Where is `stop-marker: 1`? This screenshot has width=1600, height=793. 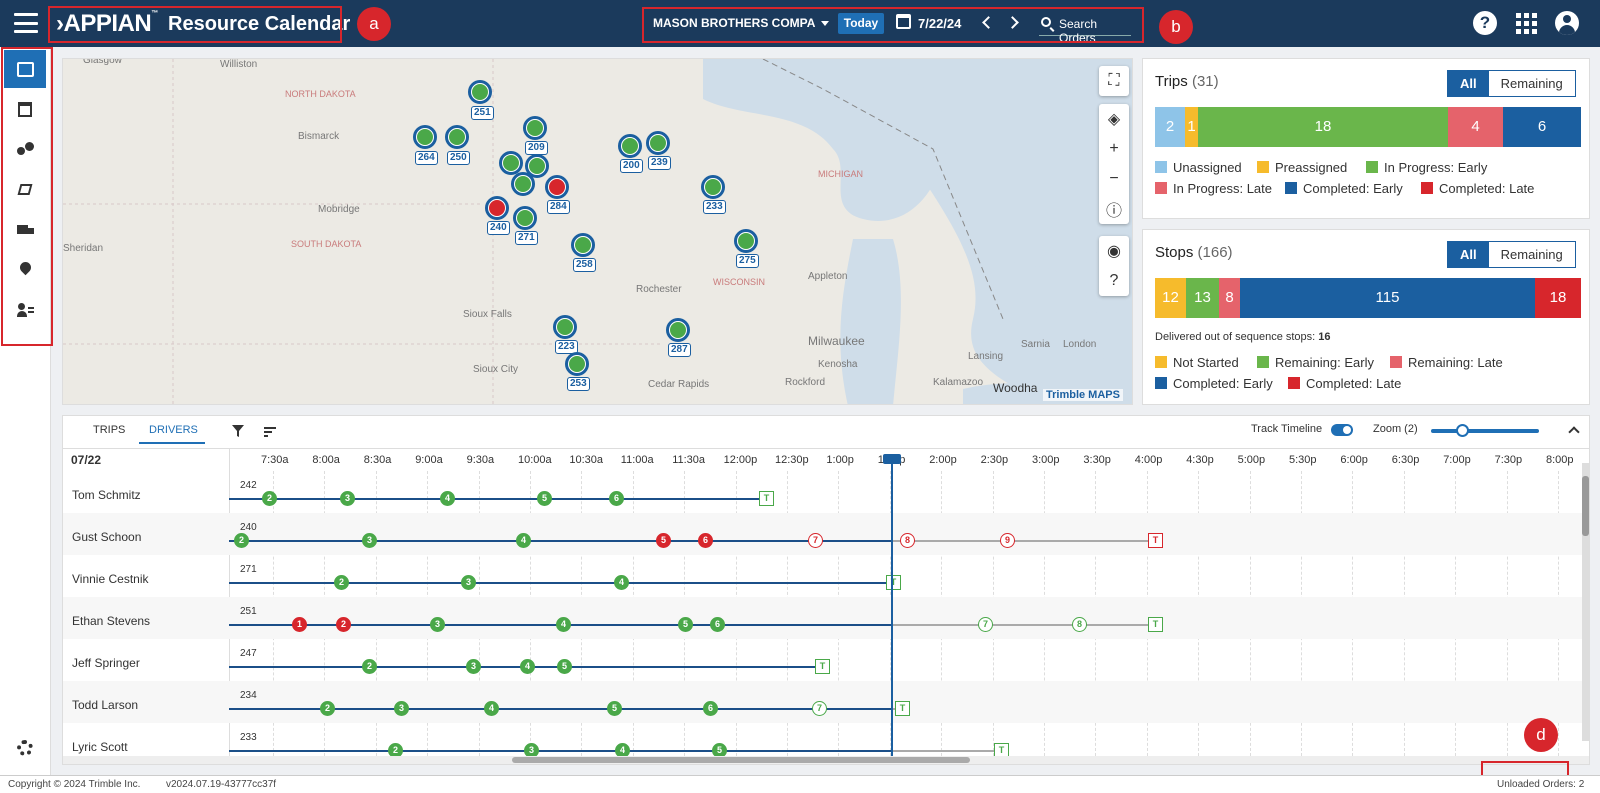
stop-marker: 1 is located at coordinates (299, 624).